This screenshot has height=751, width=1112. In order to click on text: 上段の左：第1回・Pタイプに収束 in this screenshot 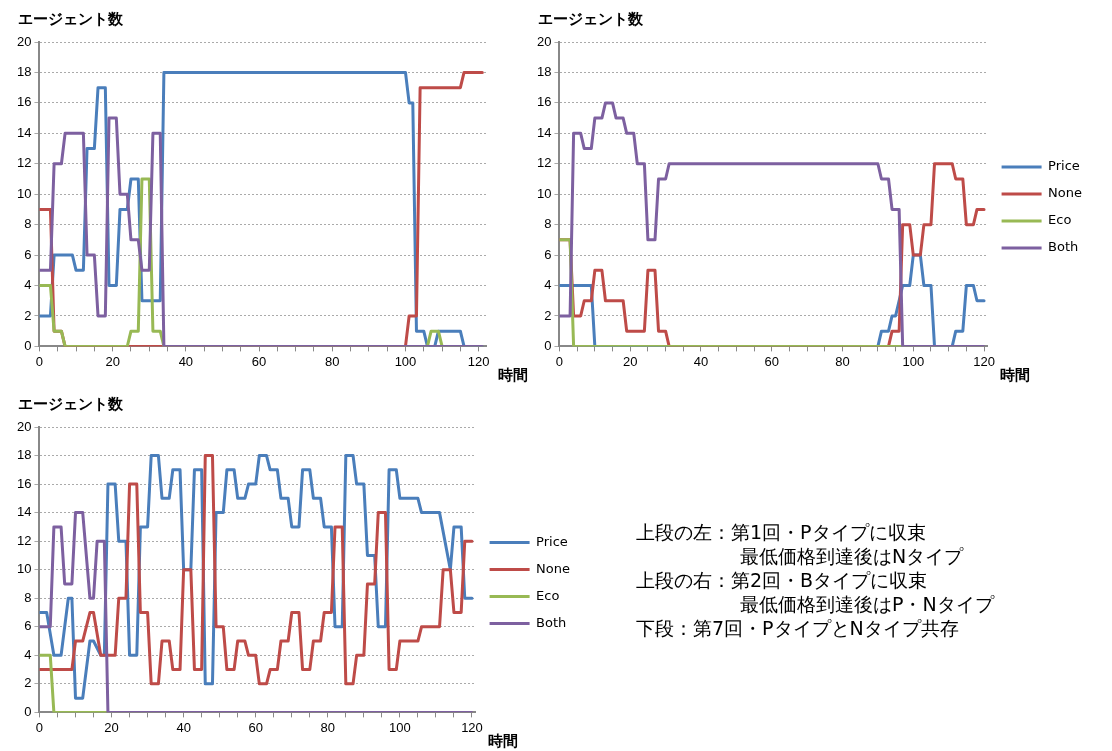, I will do `click(781, 532)`.